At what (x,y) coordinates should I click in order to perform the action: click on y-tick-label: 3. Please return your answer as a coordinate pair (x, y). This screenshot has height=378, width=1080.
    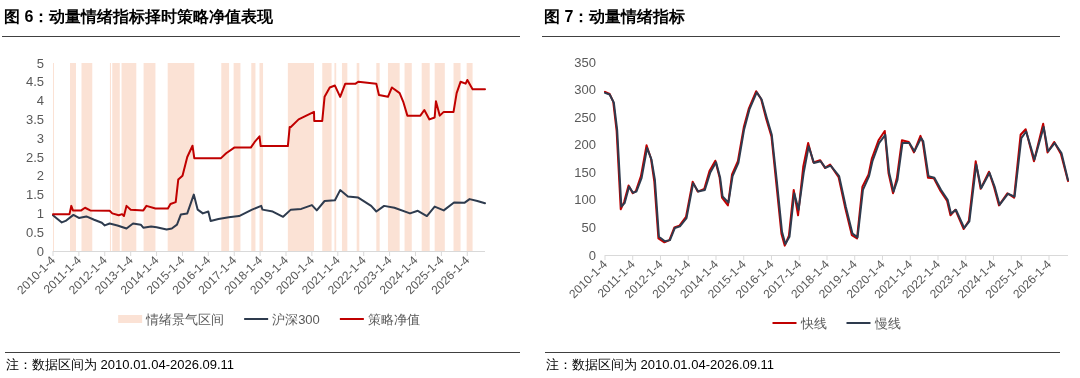
    Looking at the image, I should click on (40, 138).